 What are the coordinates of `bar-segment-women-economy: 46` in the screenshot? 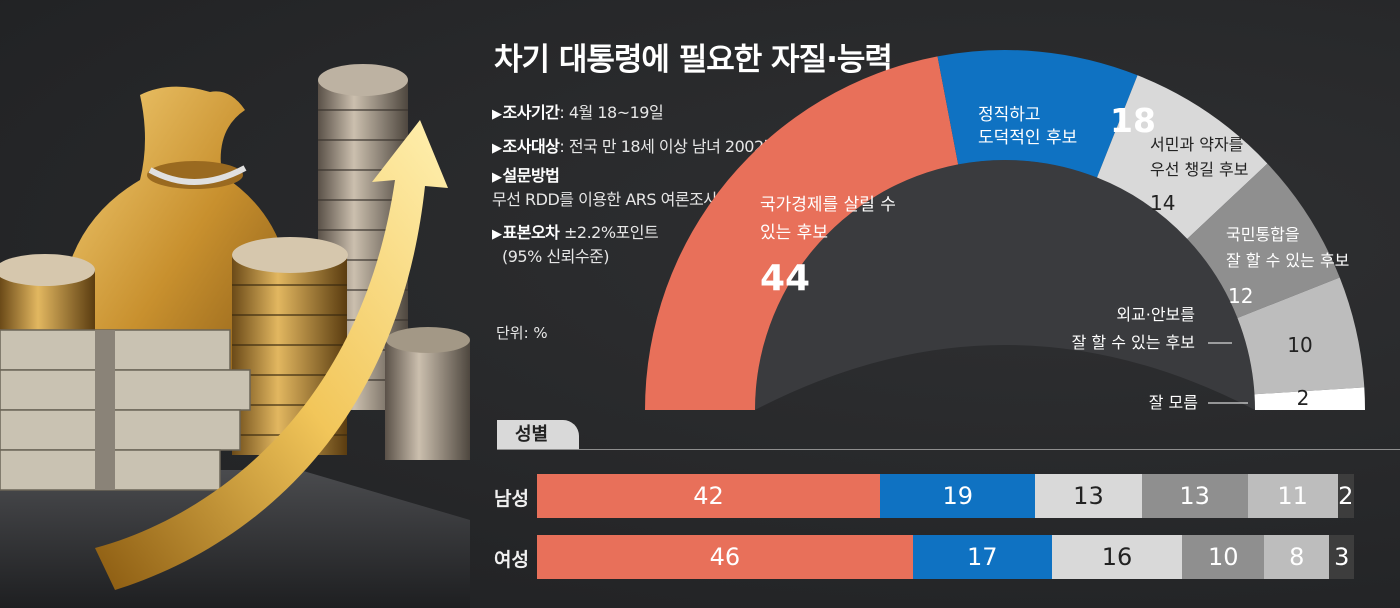 It's located at (725, 557).